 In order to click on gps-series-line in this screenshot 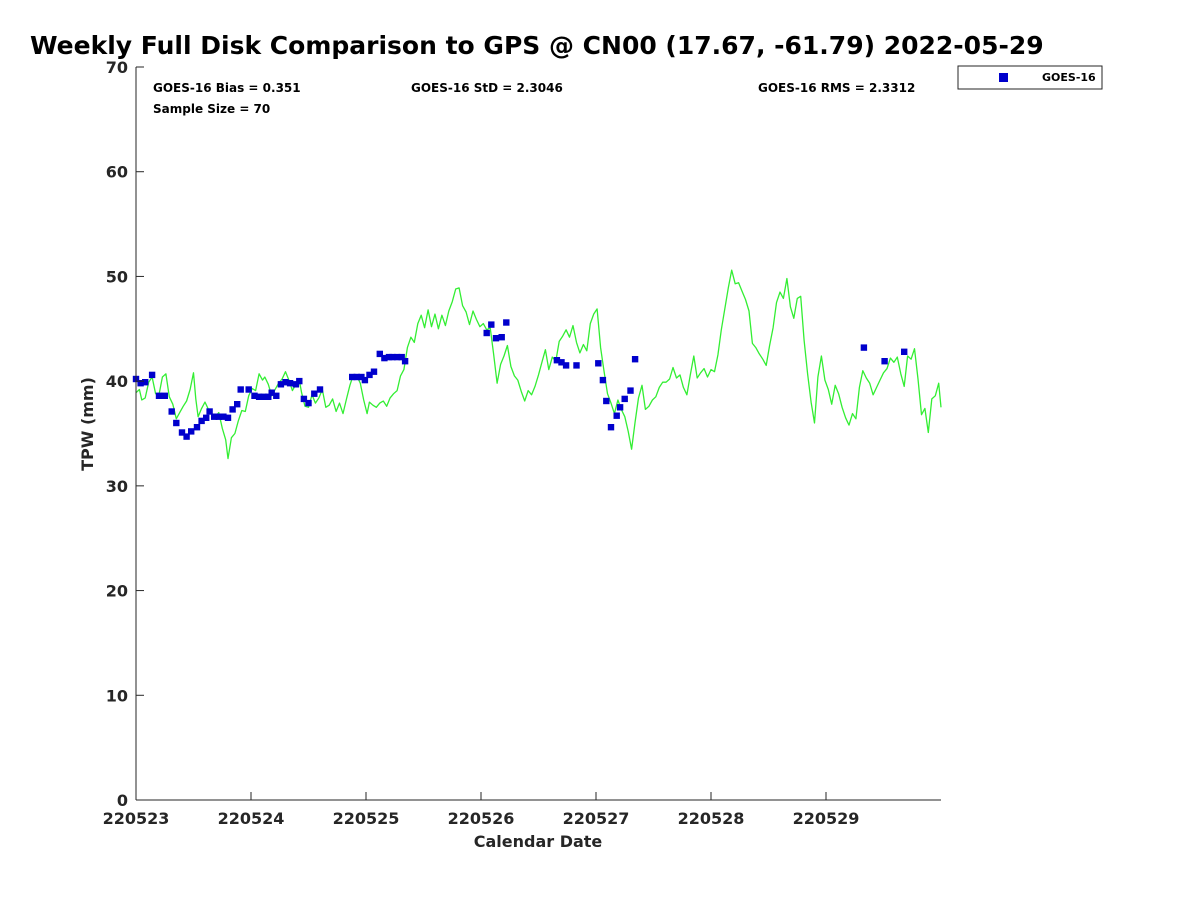, I will do `click(538, 364)`.